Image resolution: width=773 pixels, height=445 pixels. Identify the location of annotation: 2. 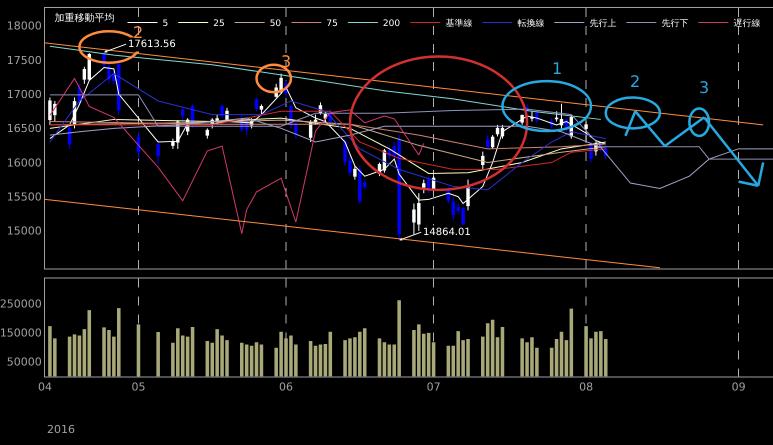
(635, 81).